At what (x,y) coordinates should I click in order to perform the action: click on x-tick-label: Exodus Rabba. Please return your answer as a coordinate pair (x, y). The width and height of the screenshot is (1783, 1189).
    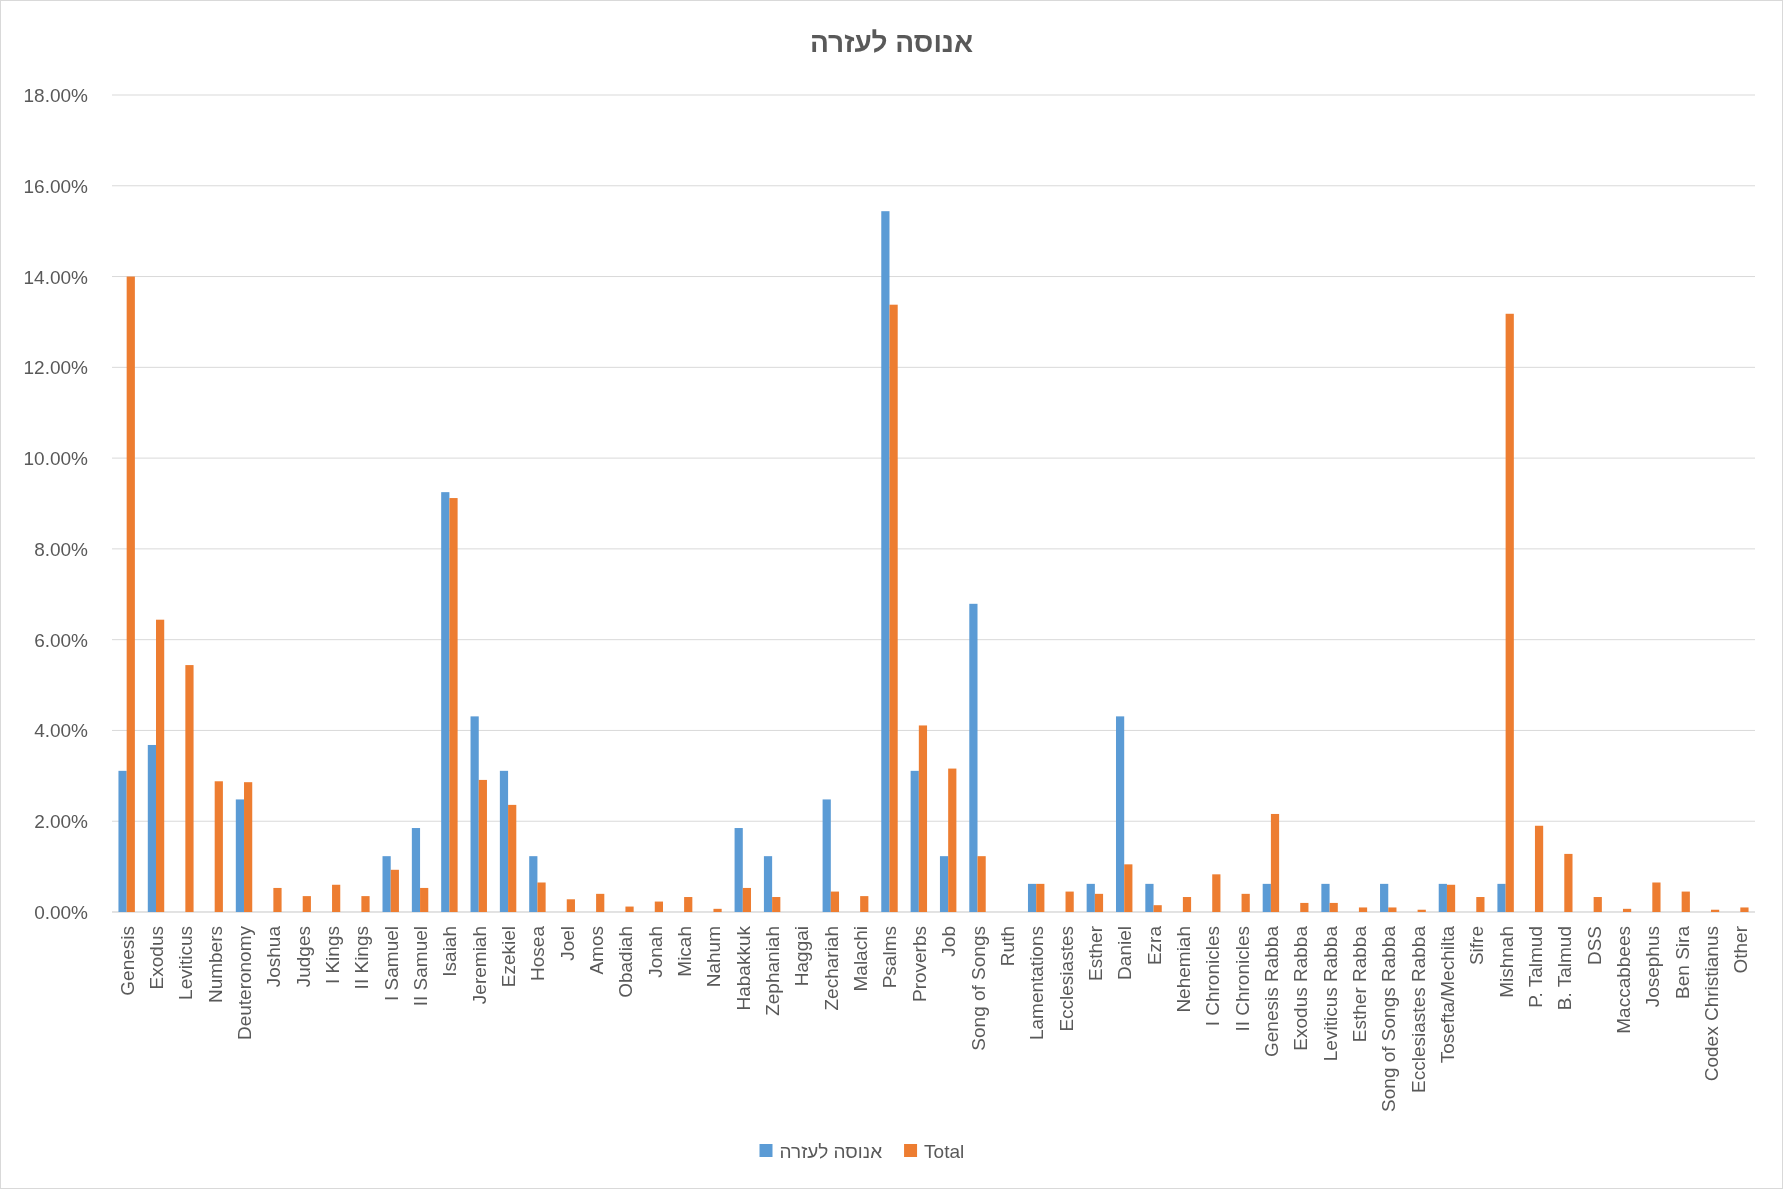
    Looking at the image, I should click on (1301, 988).